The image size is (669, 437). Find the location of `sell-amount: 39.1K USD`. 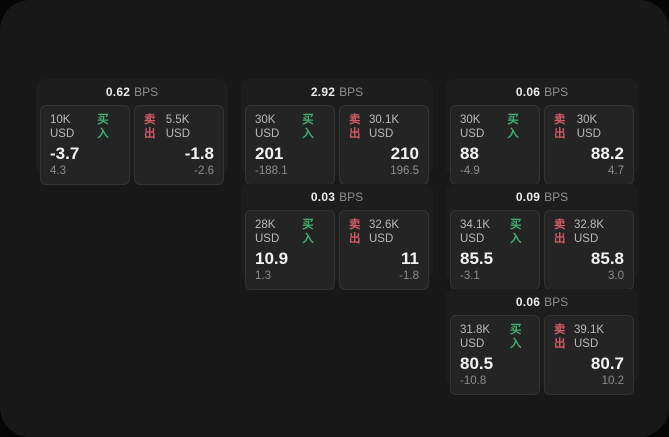

sell-amount: 39.1K USD is located at coordinates (589, 337).